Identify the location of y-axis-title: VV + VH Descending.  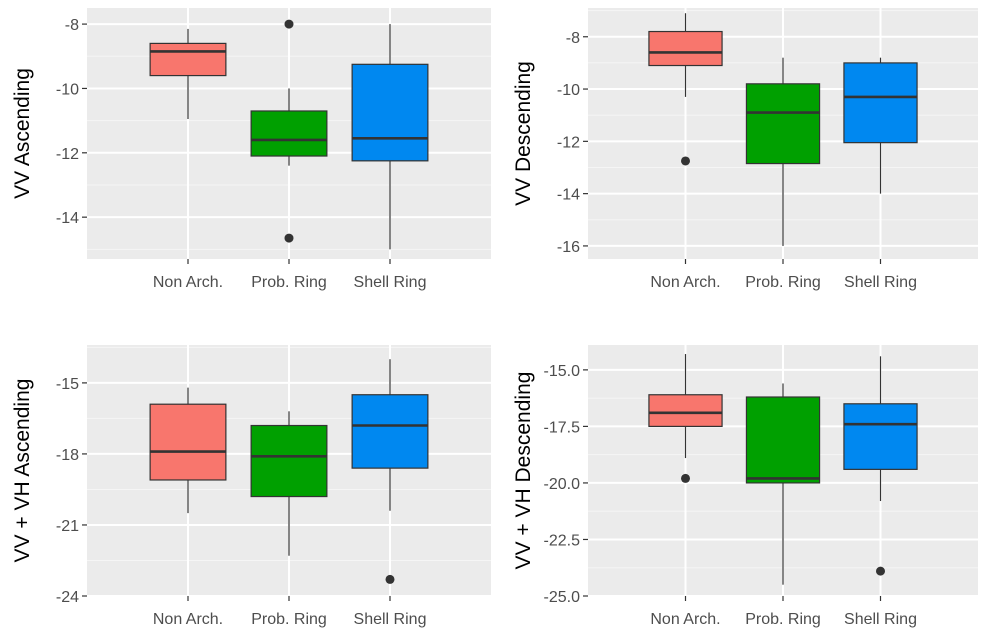
(523, 471).